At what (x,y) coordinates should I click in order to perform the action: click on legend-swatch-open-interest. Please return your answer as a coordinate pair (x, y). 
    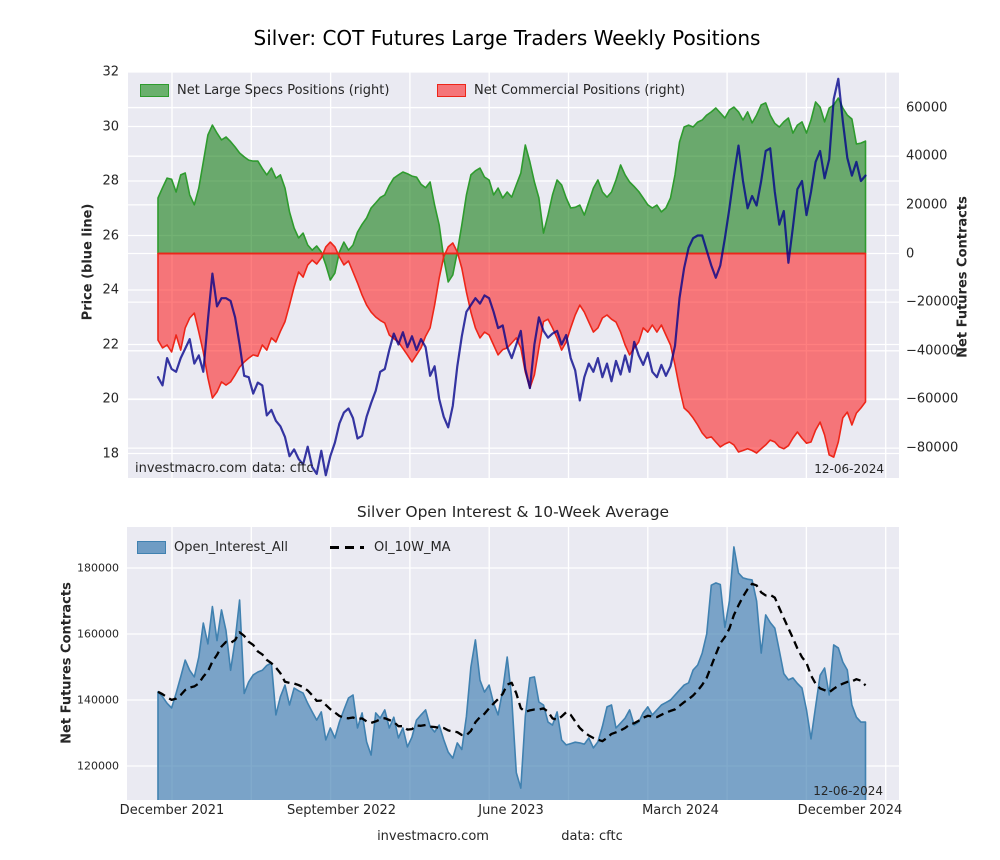
    Looking at the image, I should click on (151, 547).